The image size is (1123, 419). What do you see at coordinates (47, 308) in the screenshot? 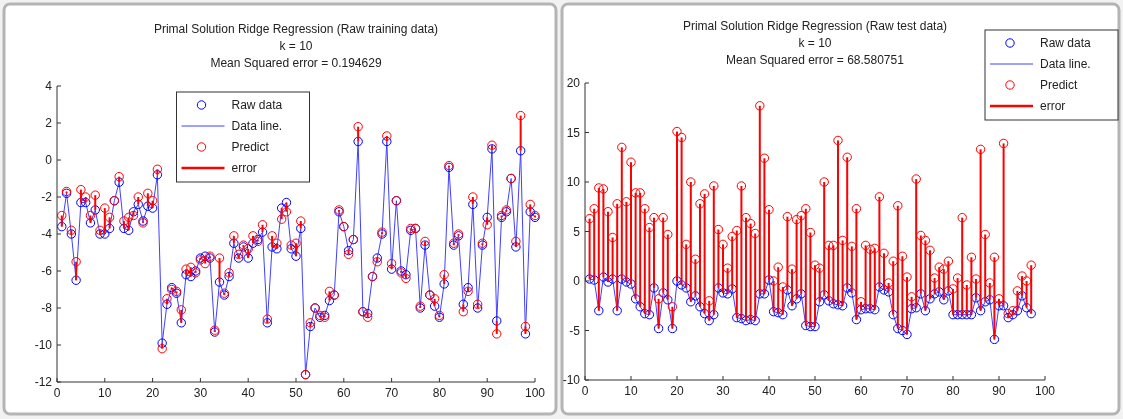
I see `y-tick-label: -8` at bounding box center [47, 308].